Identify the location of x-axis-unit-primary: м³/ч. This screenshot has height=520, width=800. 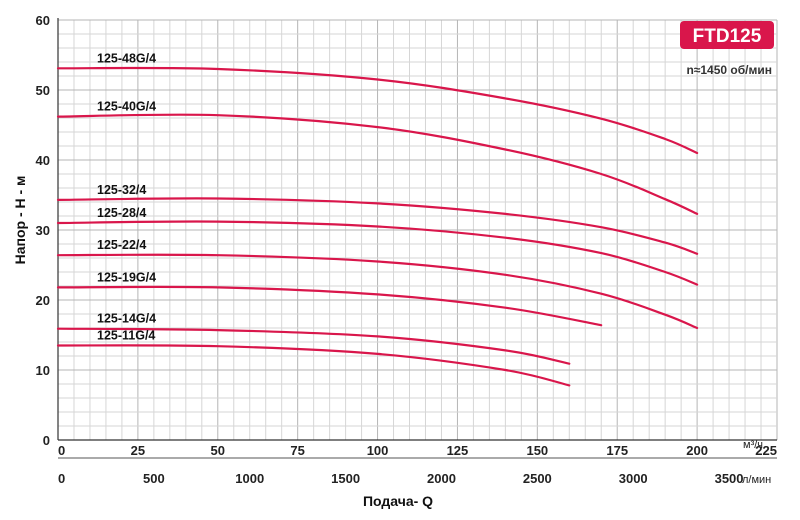
(753, 445).